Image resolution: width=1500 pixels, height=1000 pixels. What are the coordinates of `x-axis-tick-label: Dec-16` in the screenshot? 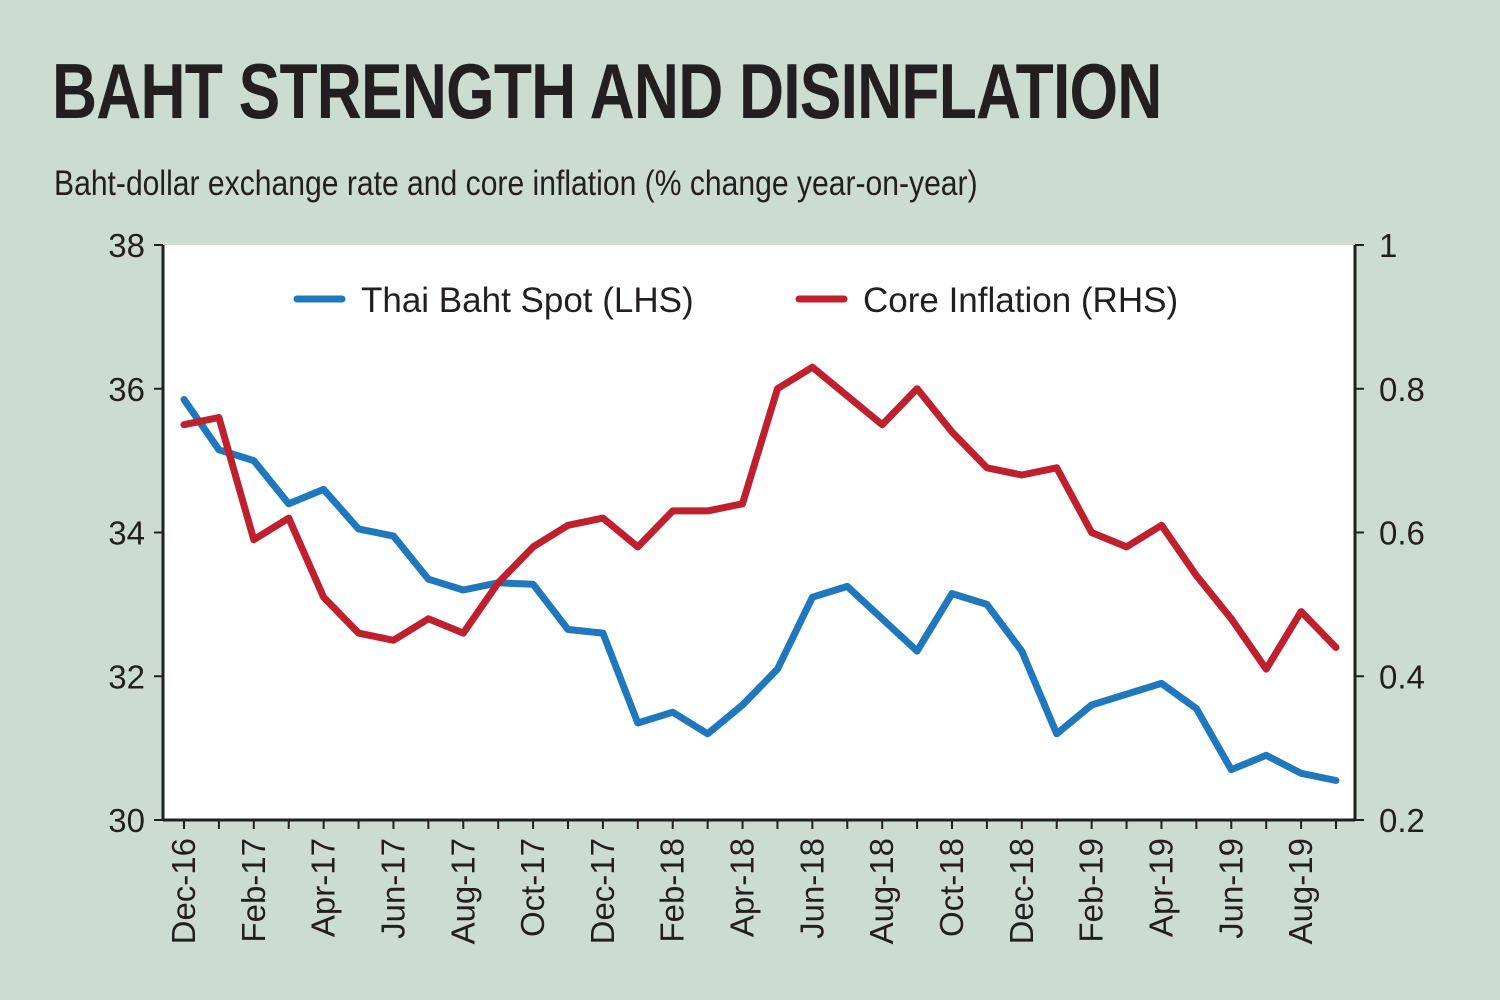 It's located at (183, 891).